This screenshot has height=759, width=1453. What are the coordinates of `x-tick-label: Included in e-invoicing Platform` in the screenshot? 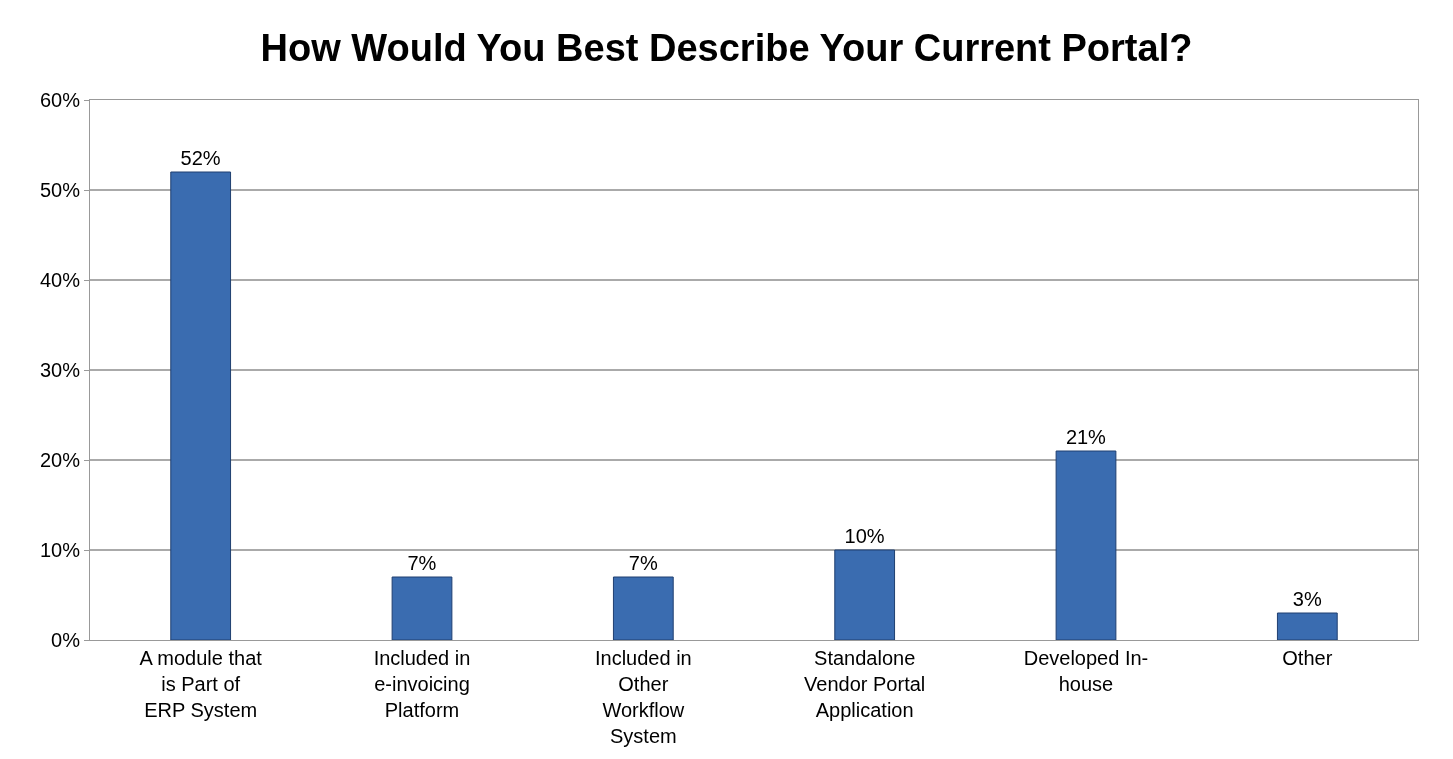 It's located at (422, 684).